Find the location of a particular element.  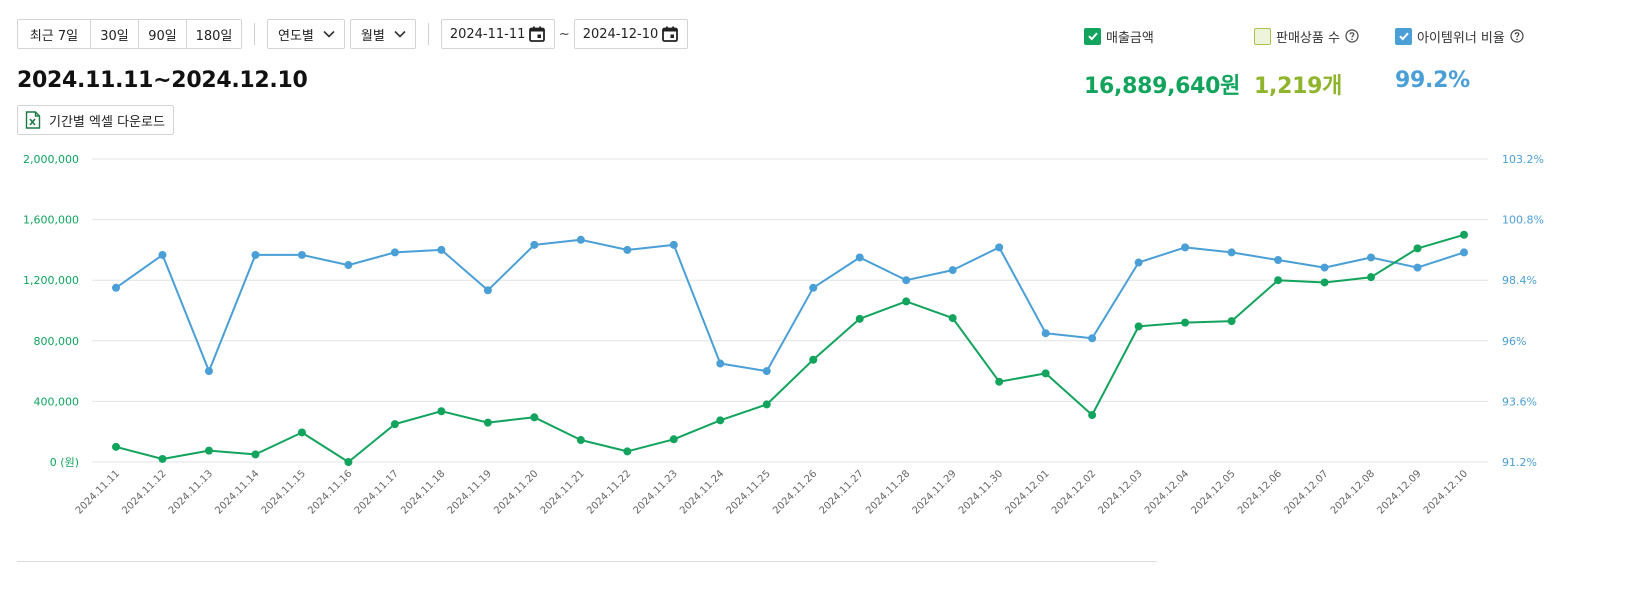

products-sold-label: 판매상품 수 is located at coordinates (1308, 38).